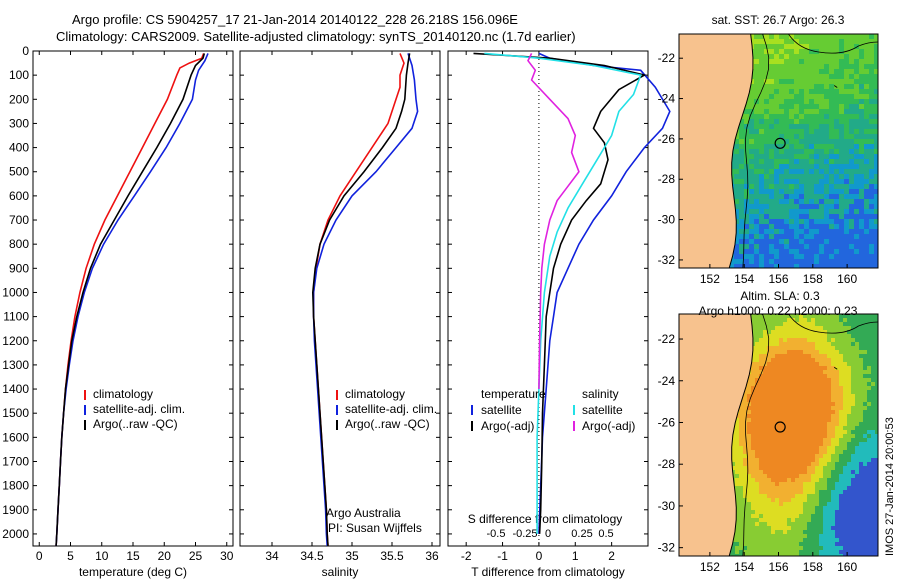 This screenshot has width=900, height=580. I want to click on x-tick-label: 35, so click(352, 556).